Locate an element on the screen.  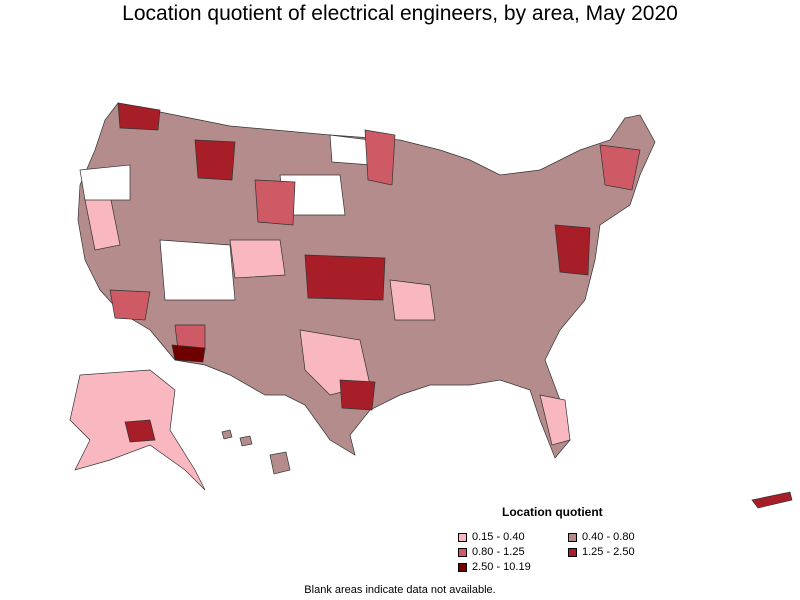
region-alaska-red is located at coordinates (140, 431).